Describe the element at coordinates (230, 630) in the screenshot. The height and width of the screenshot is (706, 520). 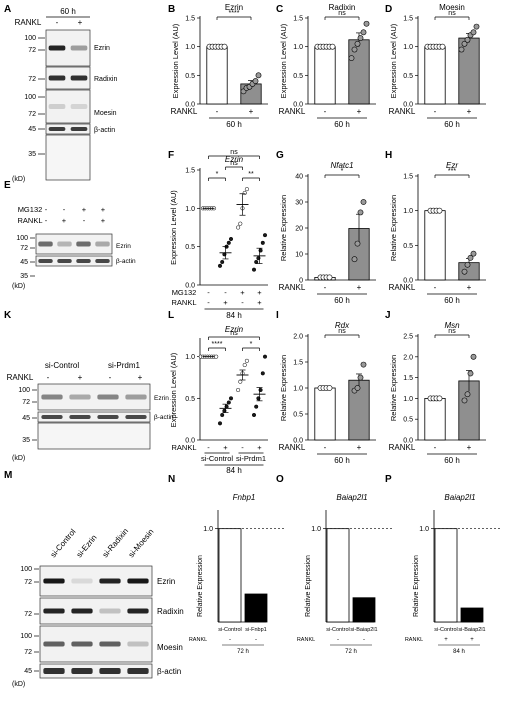
I see `x-tick-label: si-Control` at that location.